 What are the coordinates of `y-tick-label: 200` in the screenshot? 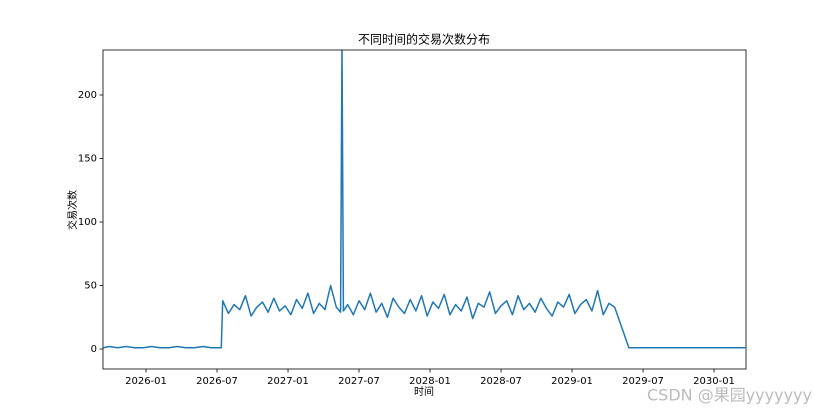 It's located at (87, 95).